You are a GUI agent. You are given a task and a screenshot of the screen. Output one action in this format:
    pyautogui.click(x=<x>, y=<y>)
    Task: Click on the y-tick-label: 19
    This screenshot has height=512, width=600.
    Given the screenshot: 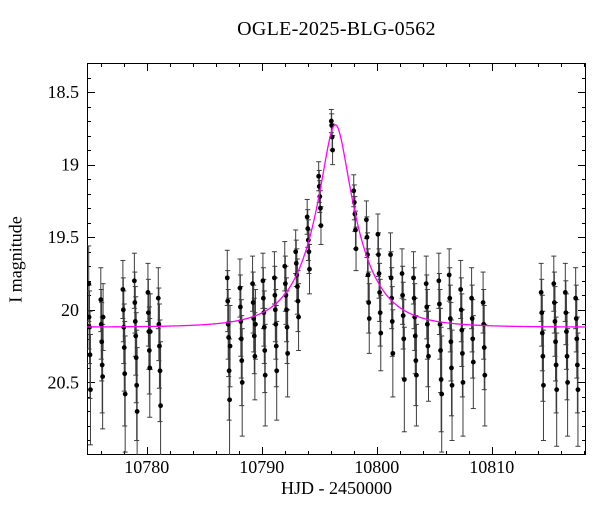 What is the action you would take?
    pyautogui.click(x=70, y=165)
    